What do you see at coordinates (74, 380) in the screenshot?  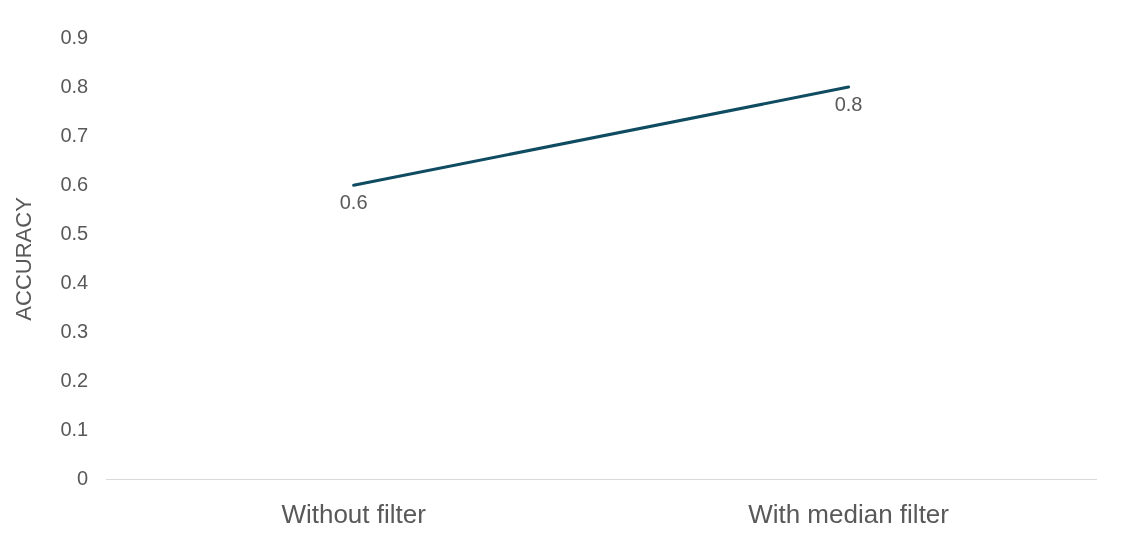 I see `y-tick-label: 0.2` at bounding box center [74, 380].